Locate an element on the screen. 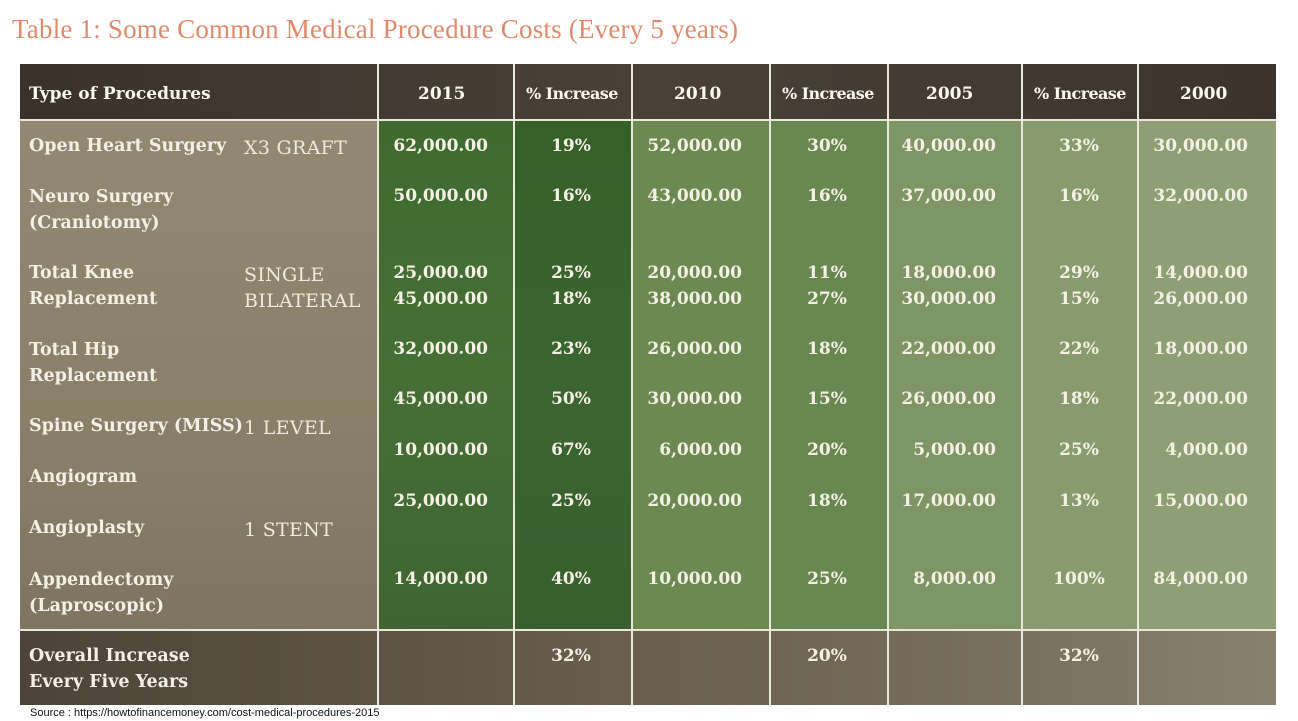 The width and height of the screenshot is (1298, 721). pct-2005: 100% is located at coordinates (1079, 579).